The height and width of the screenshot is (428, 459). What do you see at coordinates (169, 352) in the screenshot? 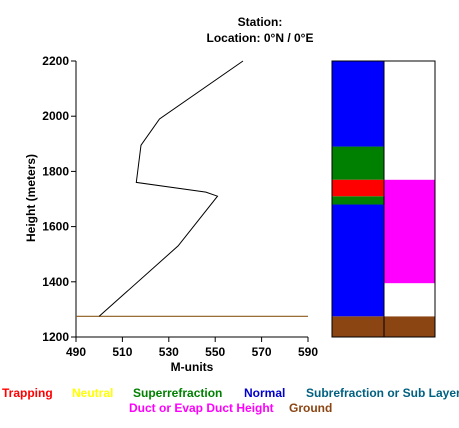
I see `x-tick-label: 530` at bounding box center [169, 352].